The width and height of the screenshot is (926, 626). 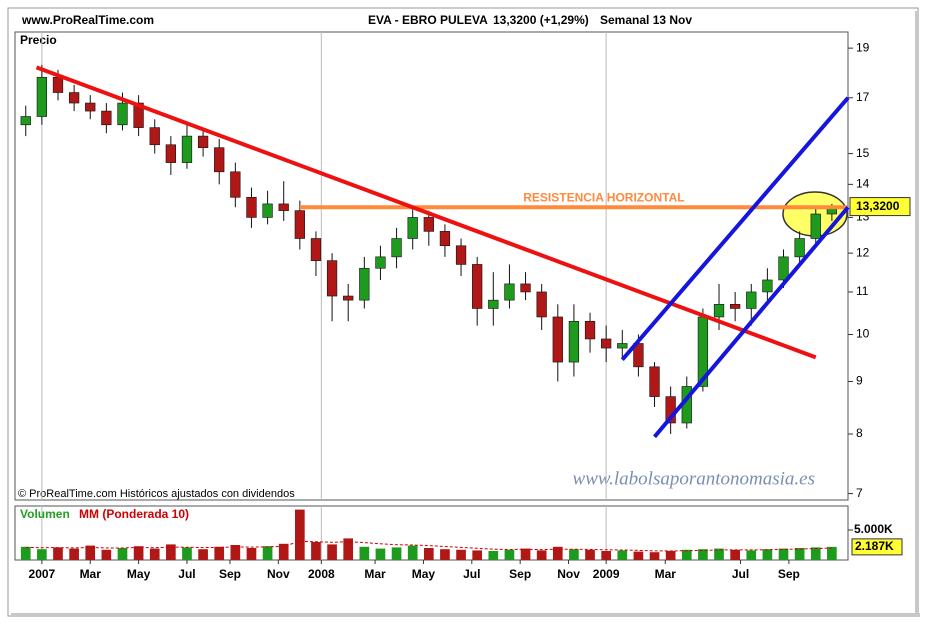 I want to click on y-tick-label: 19, so click(x=863, y=47).